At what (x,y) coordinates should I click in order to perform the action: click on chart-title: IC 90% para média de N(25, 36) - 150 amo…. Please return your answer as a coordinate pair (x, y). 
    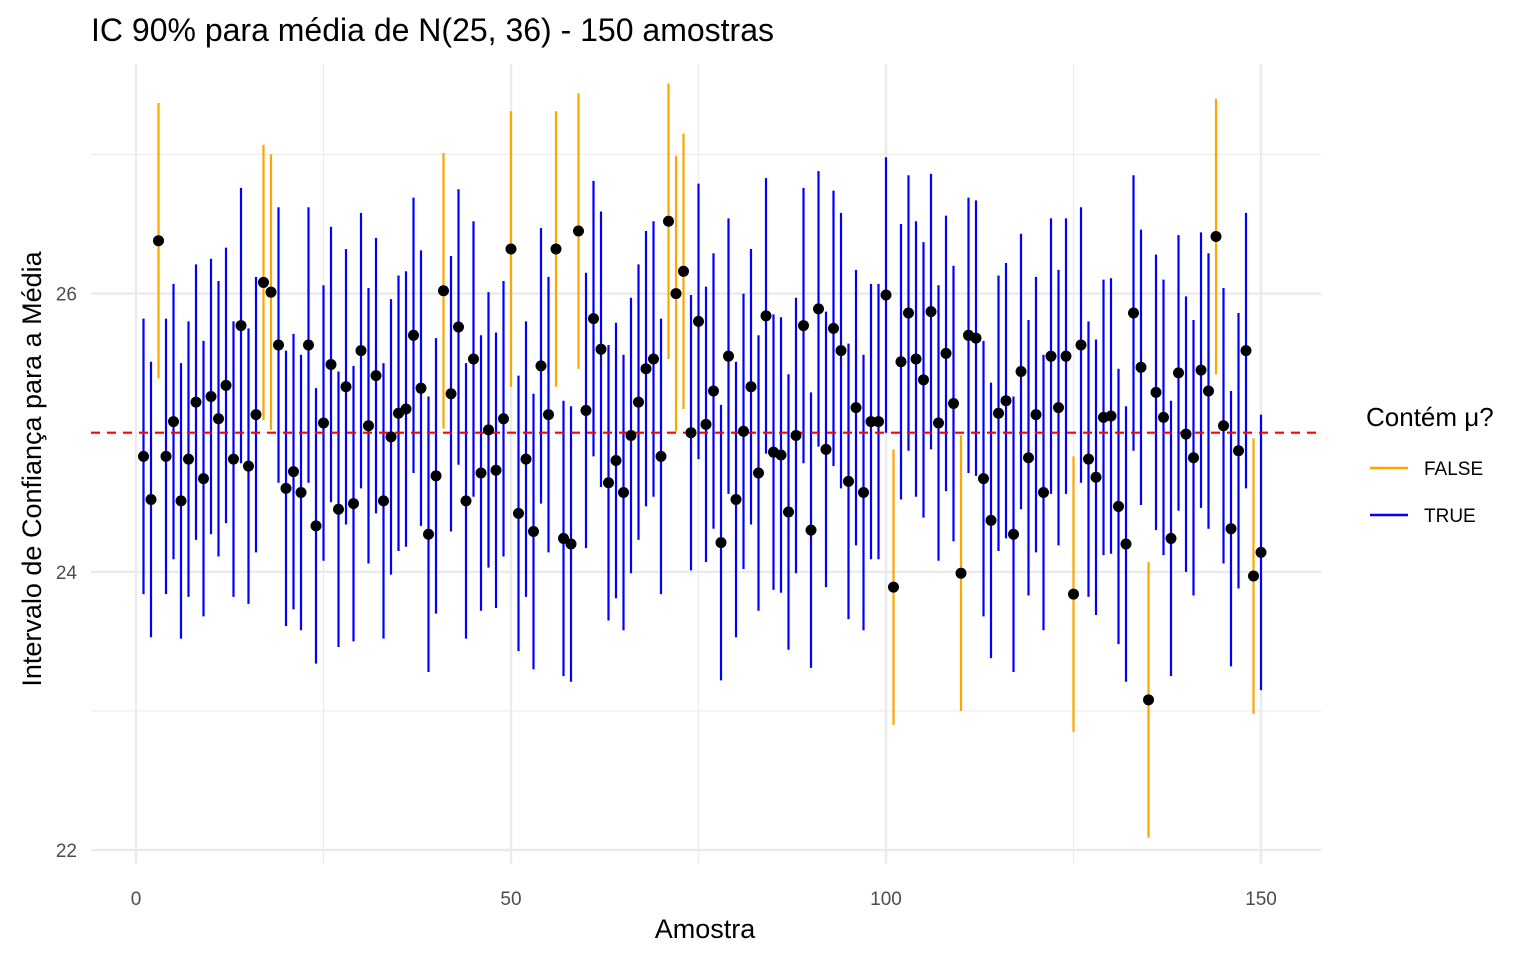
    Looking at the image, I should click on (432, 30).